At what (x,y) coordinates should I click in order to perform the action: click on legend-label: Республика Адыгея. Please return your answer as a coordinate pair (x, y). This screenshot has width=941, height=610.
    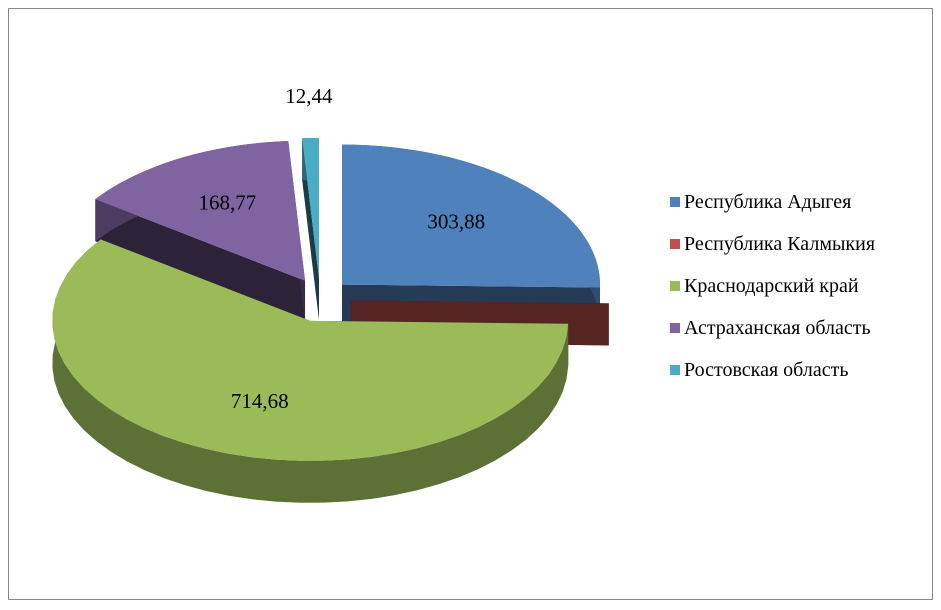
    Looking at the image, I should click on (768, 202).